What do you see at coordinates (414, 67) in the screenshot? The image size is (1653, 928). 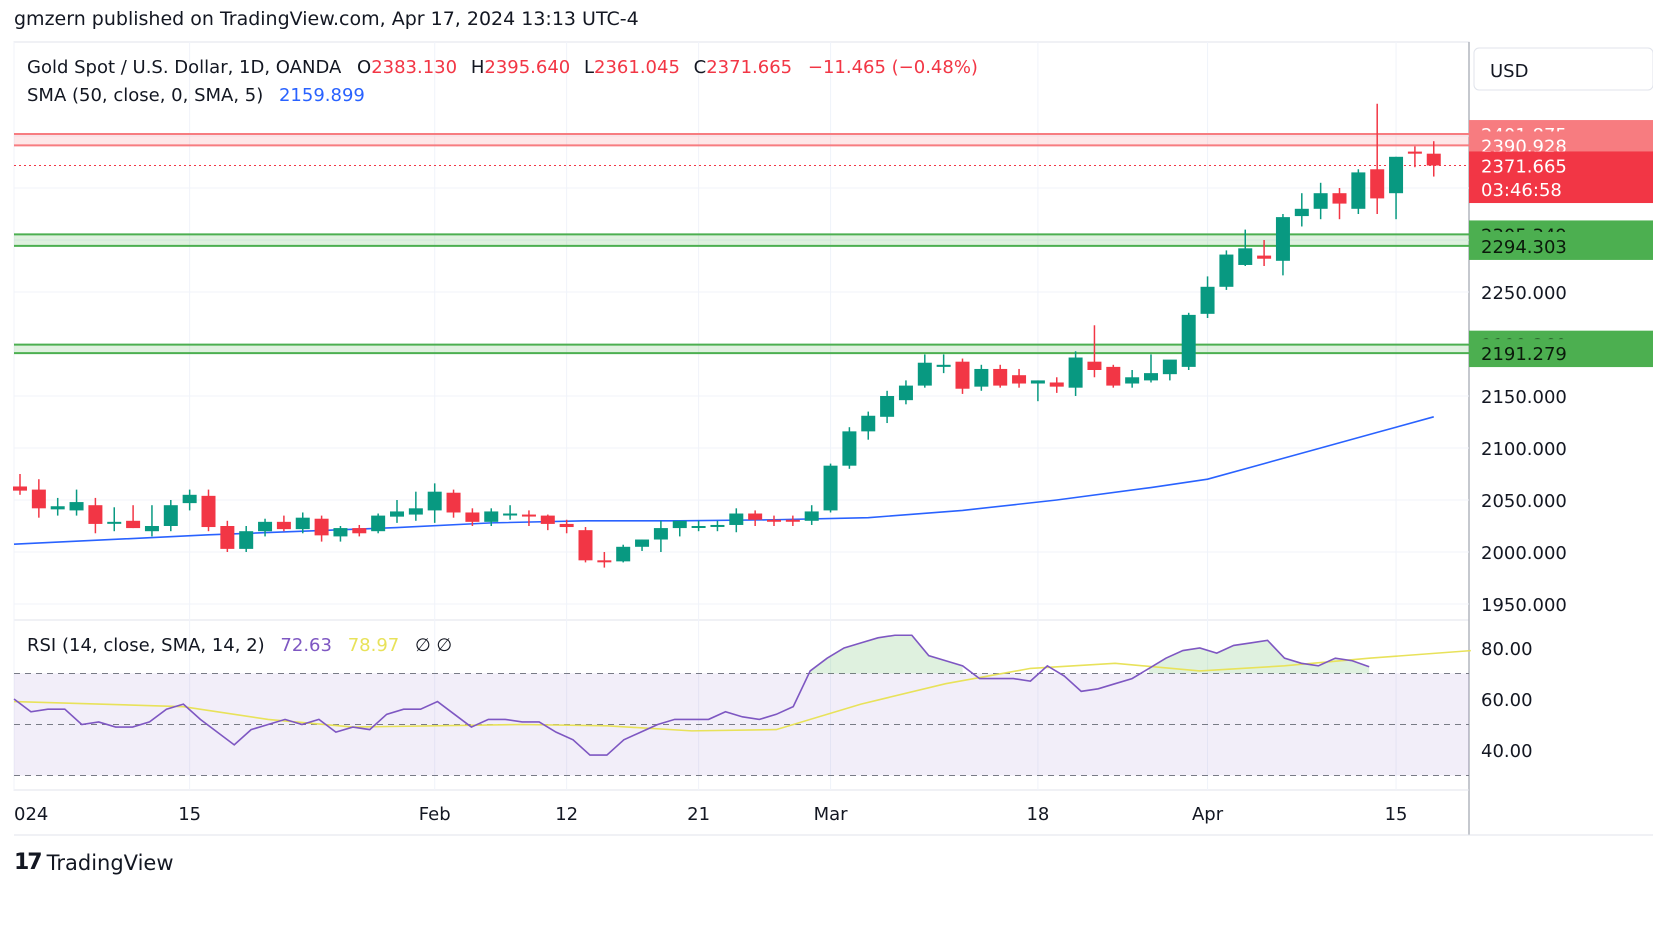 I see `open-value: 2383.130` at bounding box center [414, 67].